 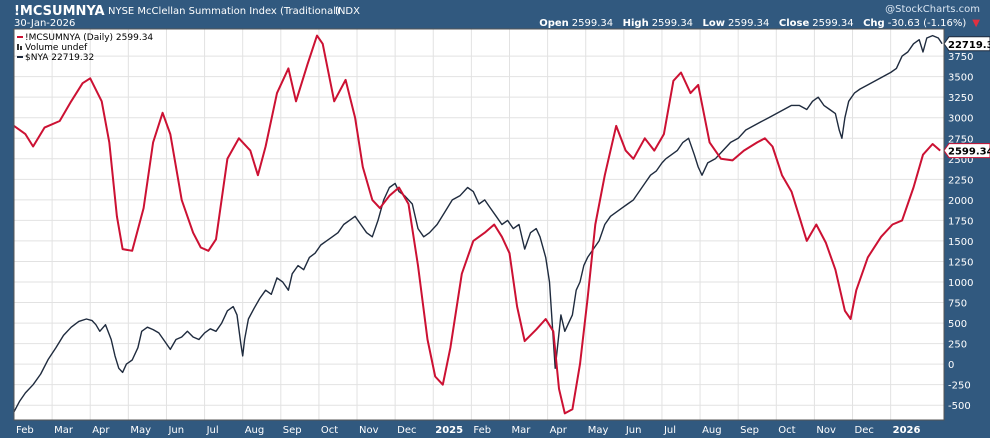 What do you see at coordinates (592, 23) in the screenshot?
I see `open-value: 2599.34` at bounding box center [592, 23].